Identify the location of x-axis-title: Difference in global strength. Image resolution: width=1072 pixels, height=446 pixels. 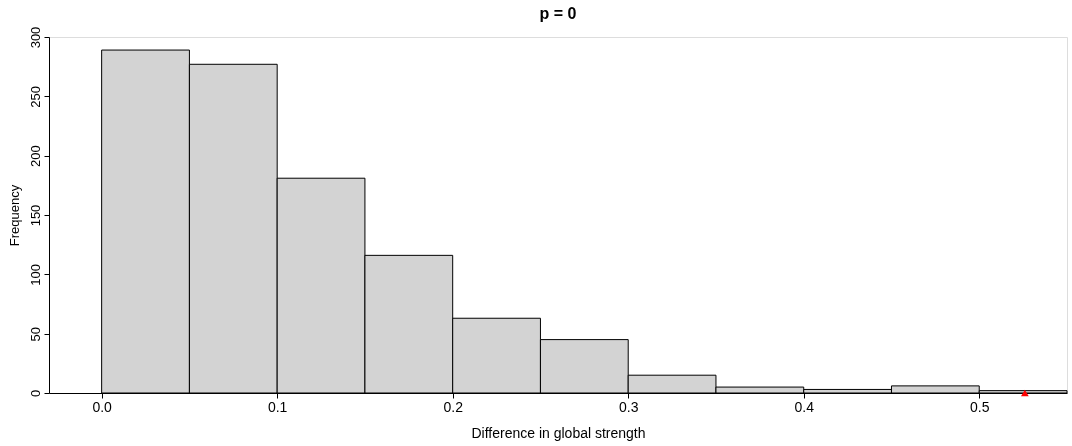
(558, 432).